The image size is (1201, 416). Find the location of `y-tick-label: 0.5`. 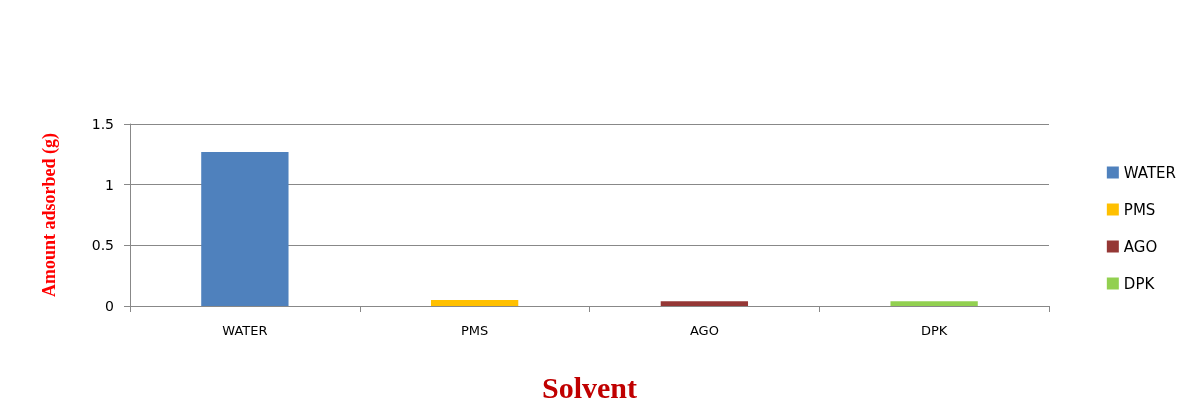

y-tick-label: 0.5 is located at coordinates (102, 245).